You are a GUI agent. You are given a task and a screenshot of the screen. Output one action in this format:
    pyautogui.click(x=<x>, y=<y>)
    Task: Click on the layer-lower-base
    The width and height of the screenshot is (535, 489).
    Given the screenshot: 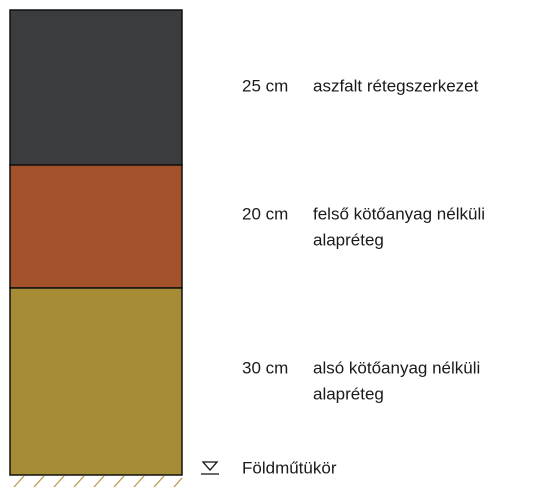 What is the action you would take?
    pyautogui.click(x=96, y=381)
    